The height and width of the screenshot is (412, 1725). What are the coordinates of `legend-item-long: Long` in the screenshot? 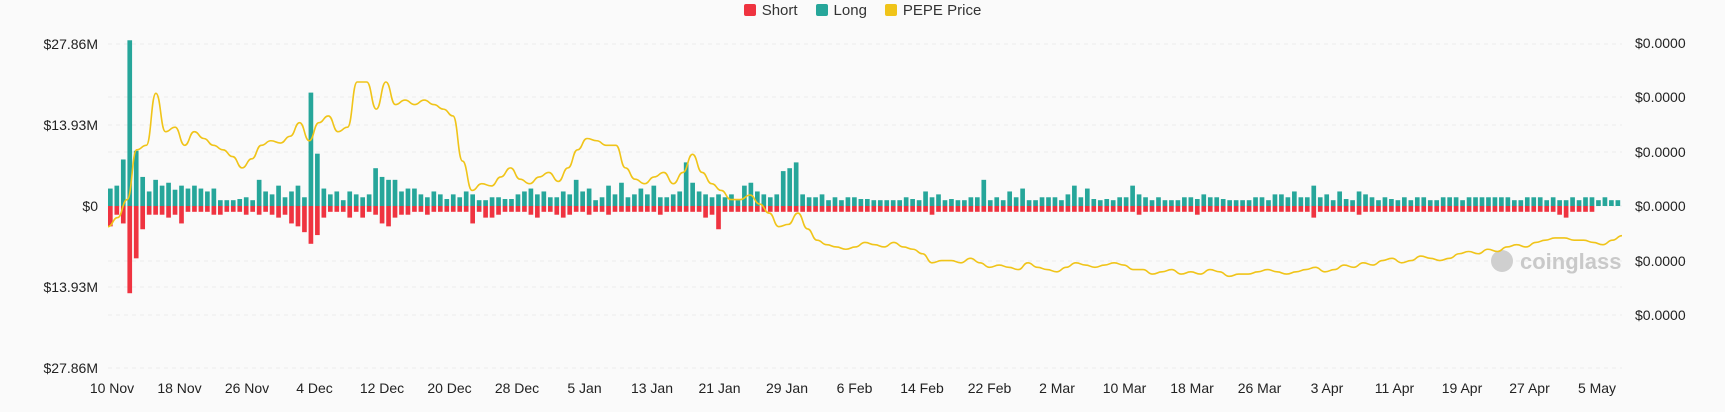 It's located at (841, 10).